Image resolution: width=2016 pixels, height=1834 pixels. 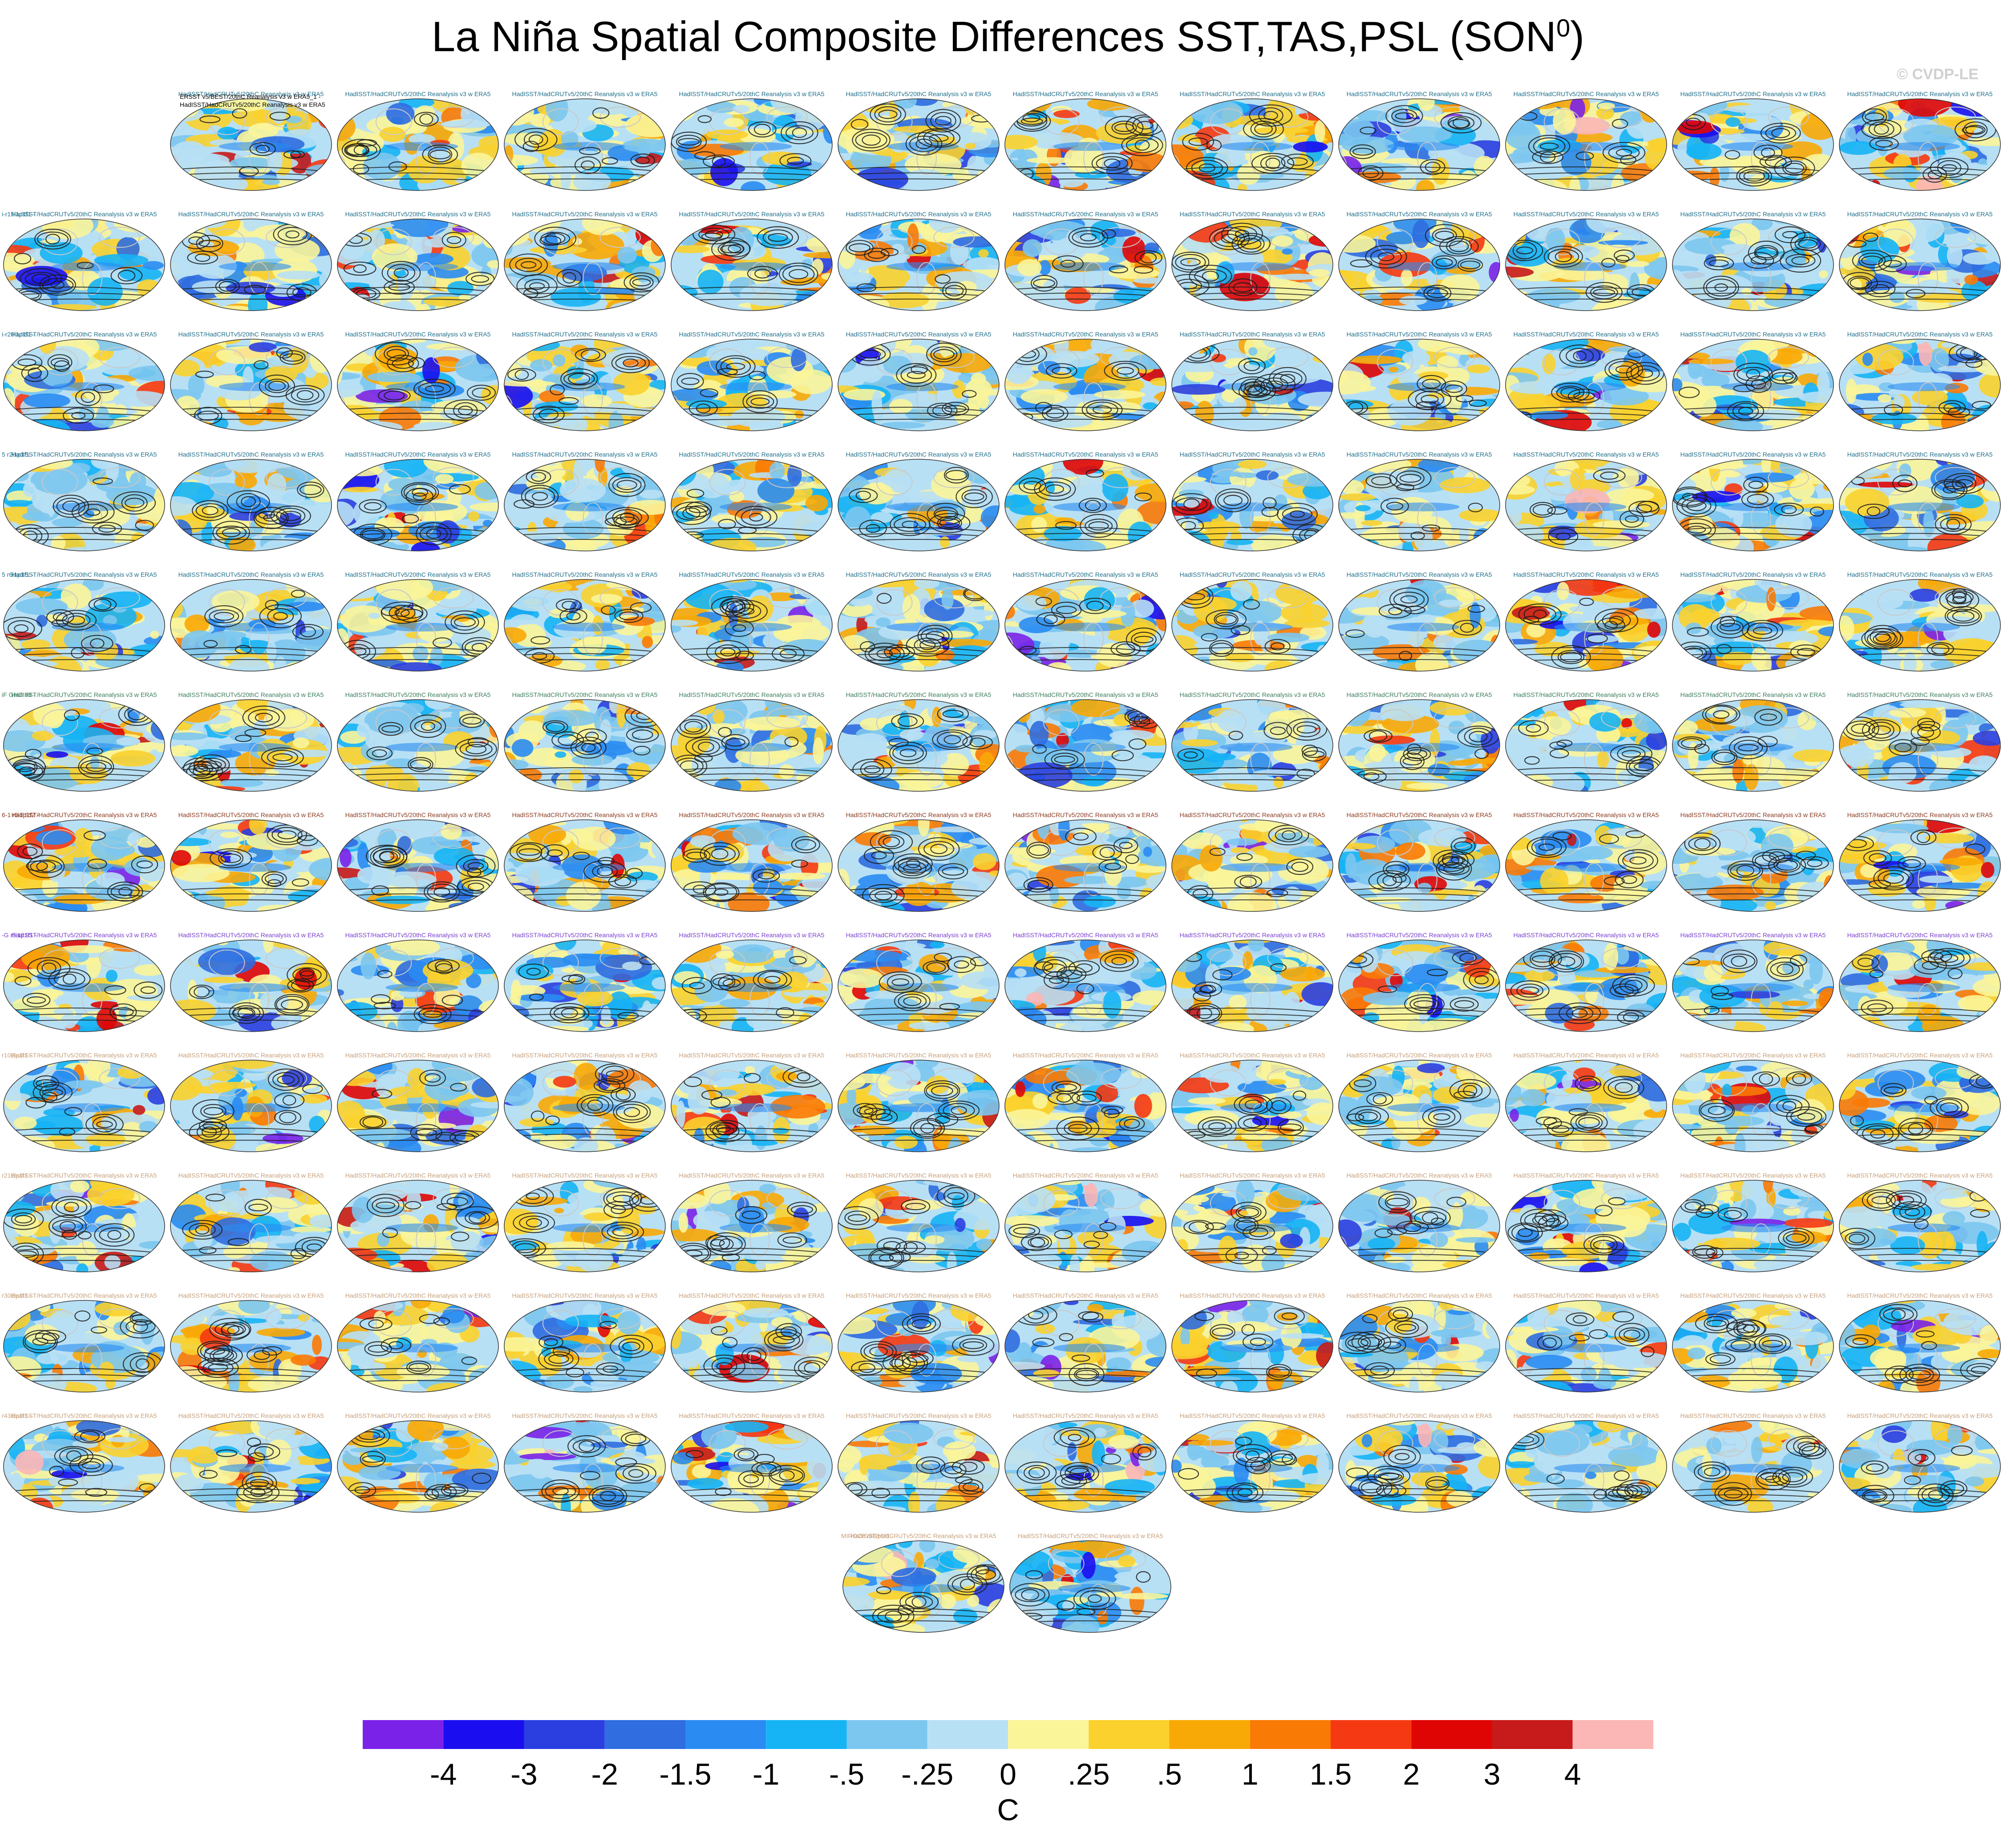 What do you see at coordinates (1938, 74) in the screenshot?
I see `watermark: © CVDP-LE` at bounding box center [1938, 74].